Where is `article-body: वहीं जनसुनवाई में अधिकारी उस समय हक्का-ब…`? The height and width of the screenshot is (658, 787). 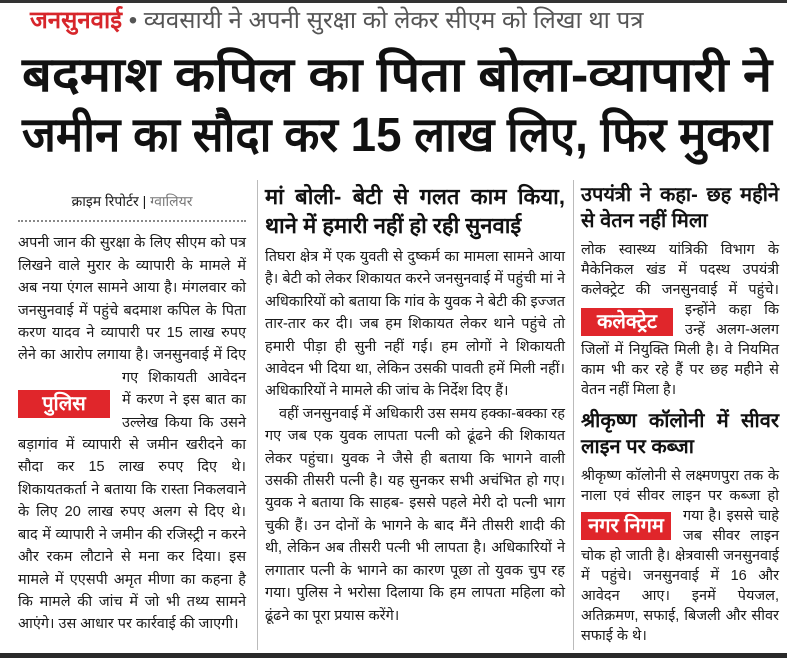 article-body: वहीं जनसुनवाई में अधिकारी उस समय हक्का-ब… is located at coordinates (415, 514).